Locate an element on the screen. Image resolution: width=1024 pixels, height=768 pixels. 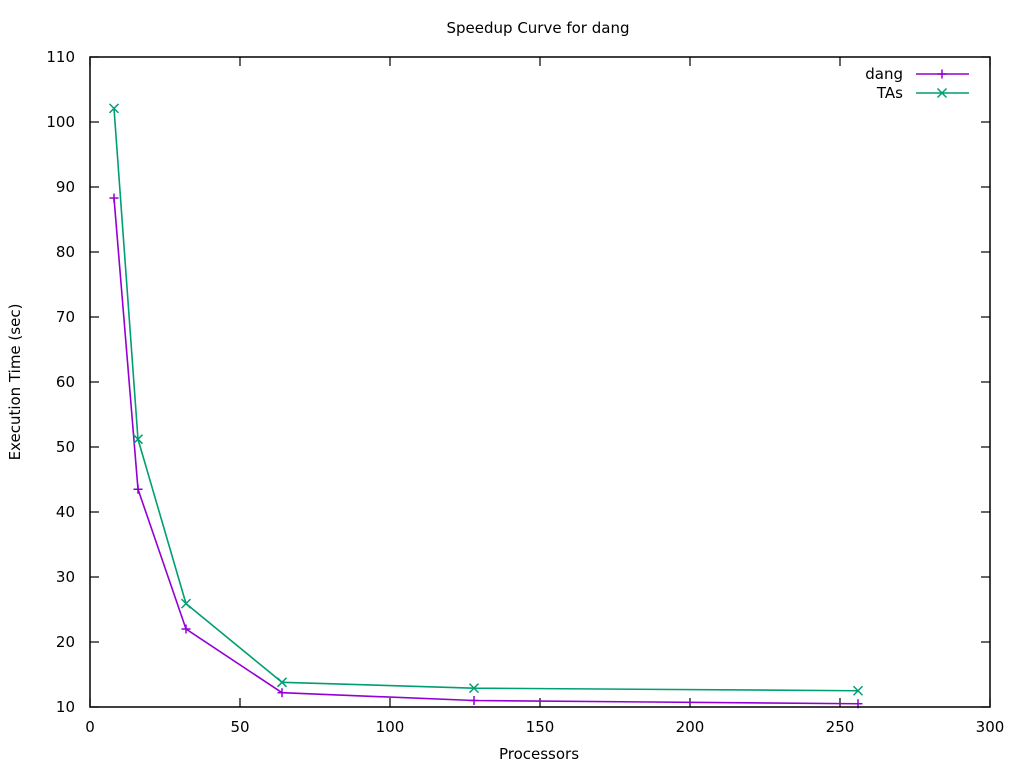
y-tick-label: 30 is located at coordinates (65, 577).